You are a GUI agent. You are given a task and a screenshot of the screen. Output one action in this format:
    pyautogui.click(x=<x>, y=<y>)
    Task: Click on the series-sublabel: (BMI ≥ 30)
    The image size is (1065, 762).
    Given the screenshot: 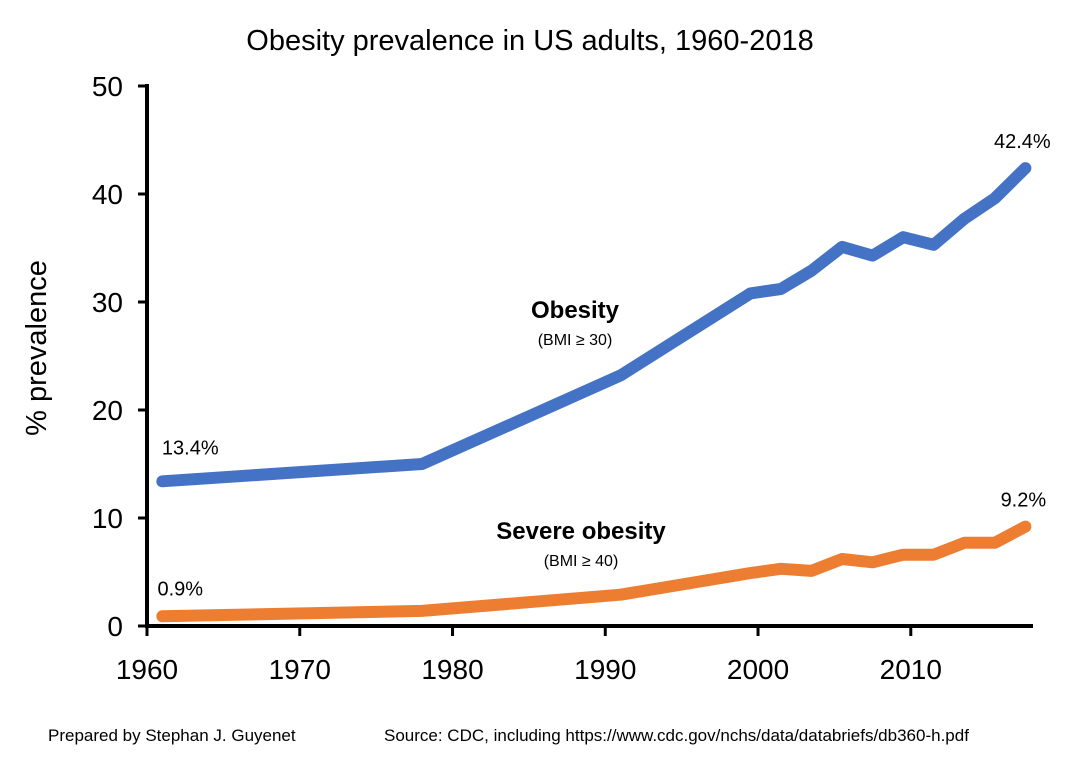 What is the action you would take?
    pyautogui.click(x=575, y=340)
    